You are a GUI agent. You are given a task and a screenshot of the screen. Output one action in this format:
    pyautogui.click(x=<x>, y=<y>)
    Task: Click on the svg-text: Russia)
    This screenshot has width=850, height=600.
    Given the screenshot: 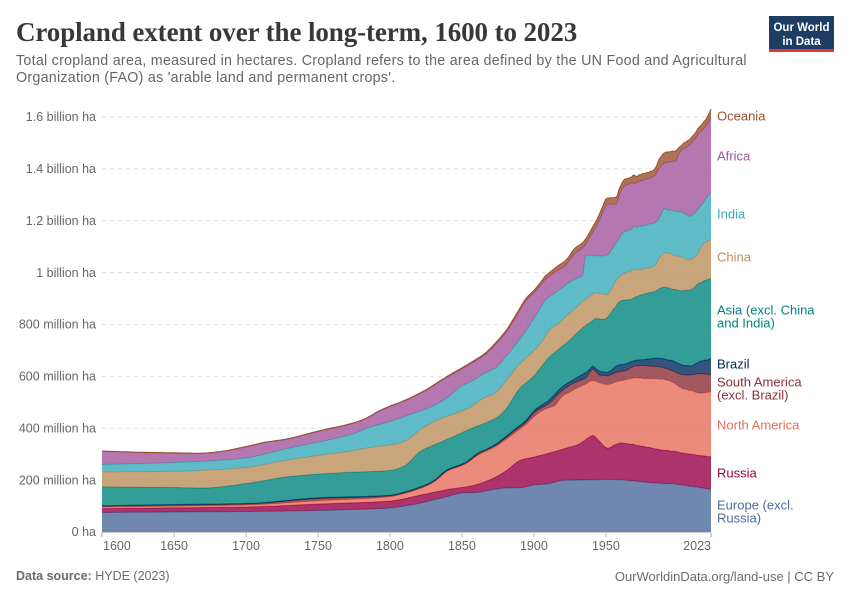 What is the action you would take?
    pyautogui.click(x=739, y=518)
    